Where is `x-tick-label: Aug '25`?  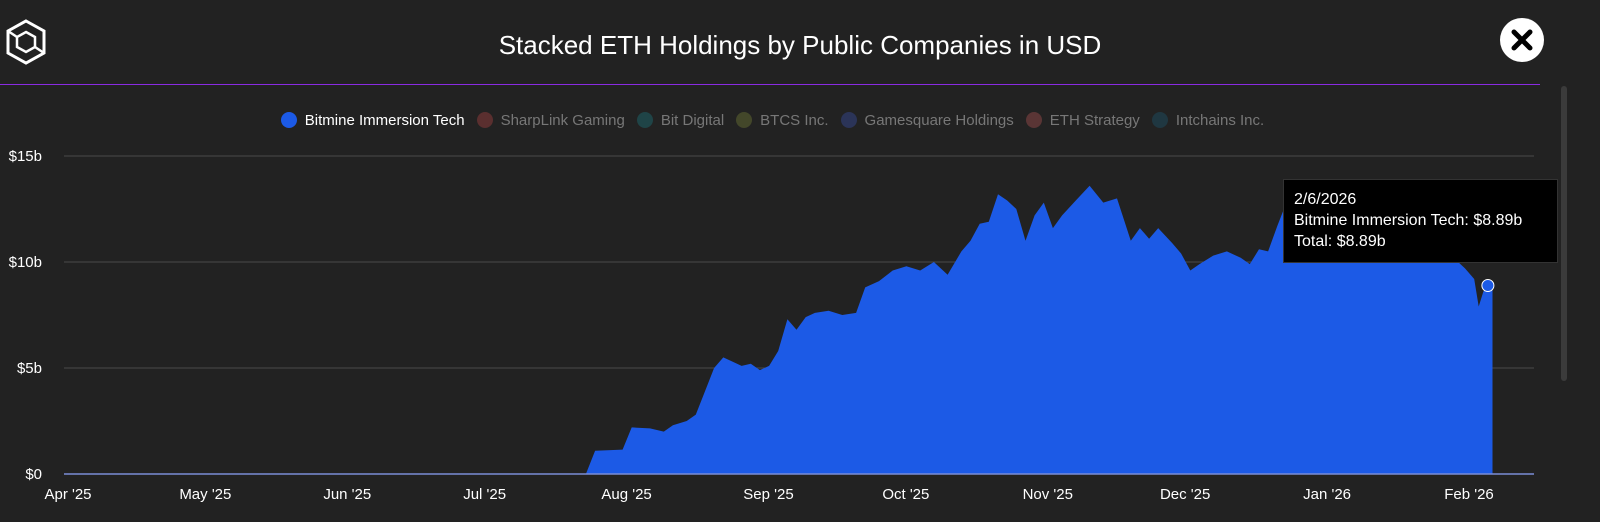
x-tick-label: Aug '25 is located at coordinates (626, 494).